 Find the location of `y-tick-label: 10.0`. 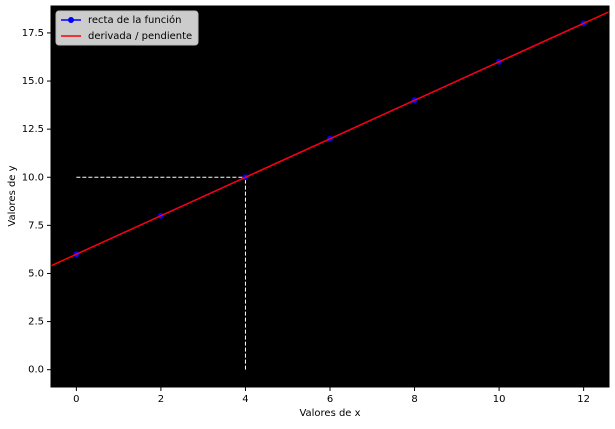

y-tick-label: 10.0 is located at coordinates (33, 177).